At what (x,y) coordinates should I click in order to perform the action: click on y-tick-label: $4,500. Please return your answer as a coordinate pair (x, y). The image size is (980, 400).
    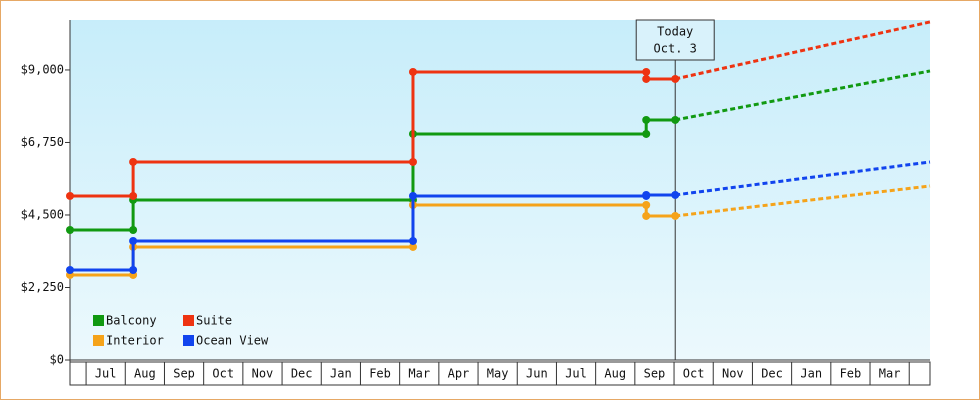
    Looking at the image, I should click on (42, 214).